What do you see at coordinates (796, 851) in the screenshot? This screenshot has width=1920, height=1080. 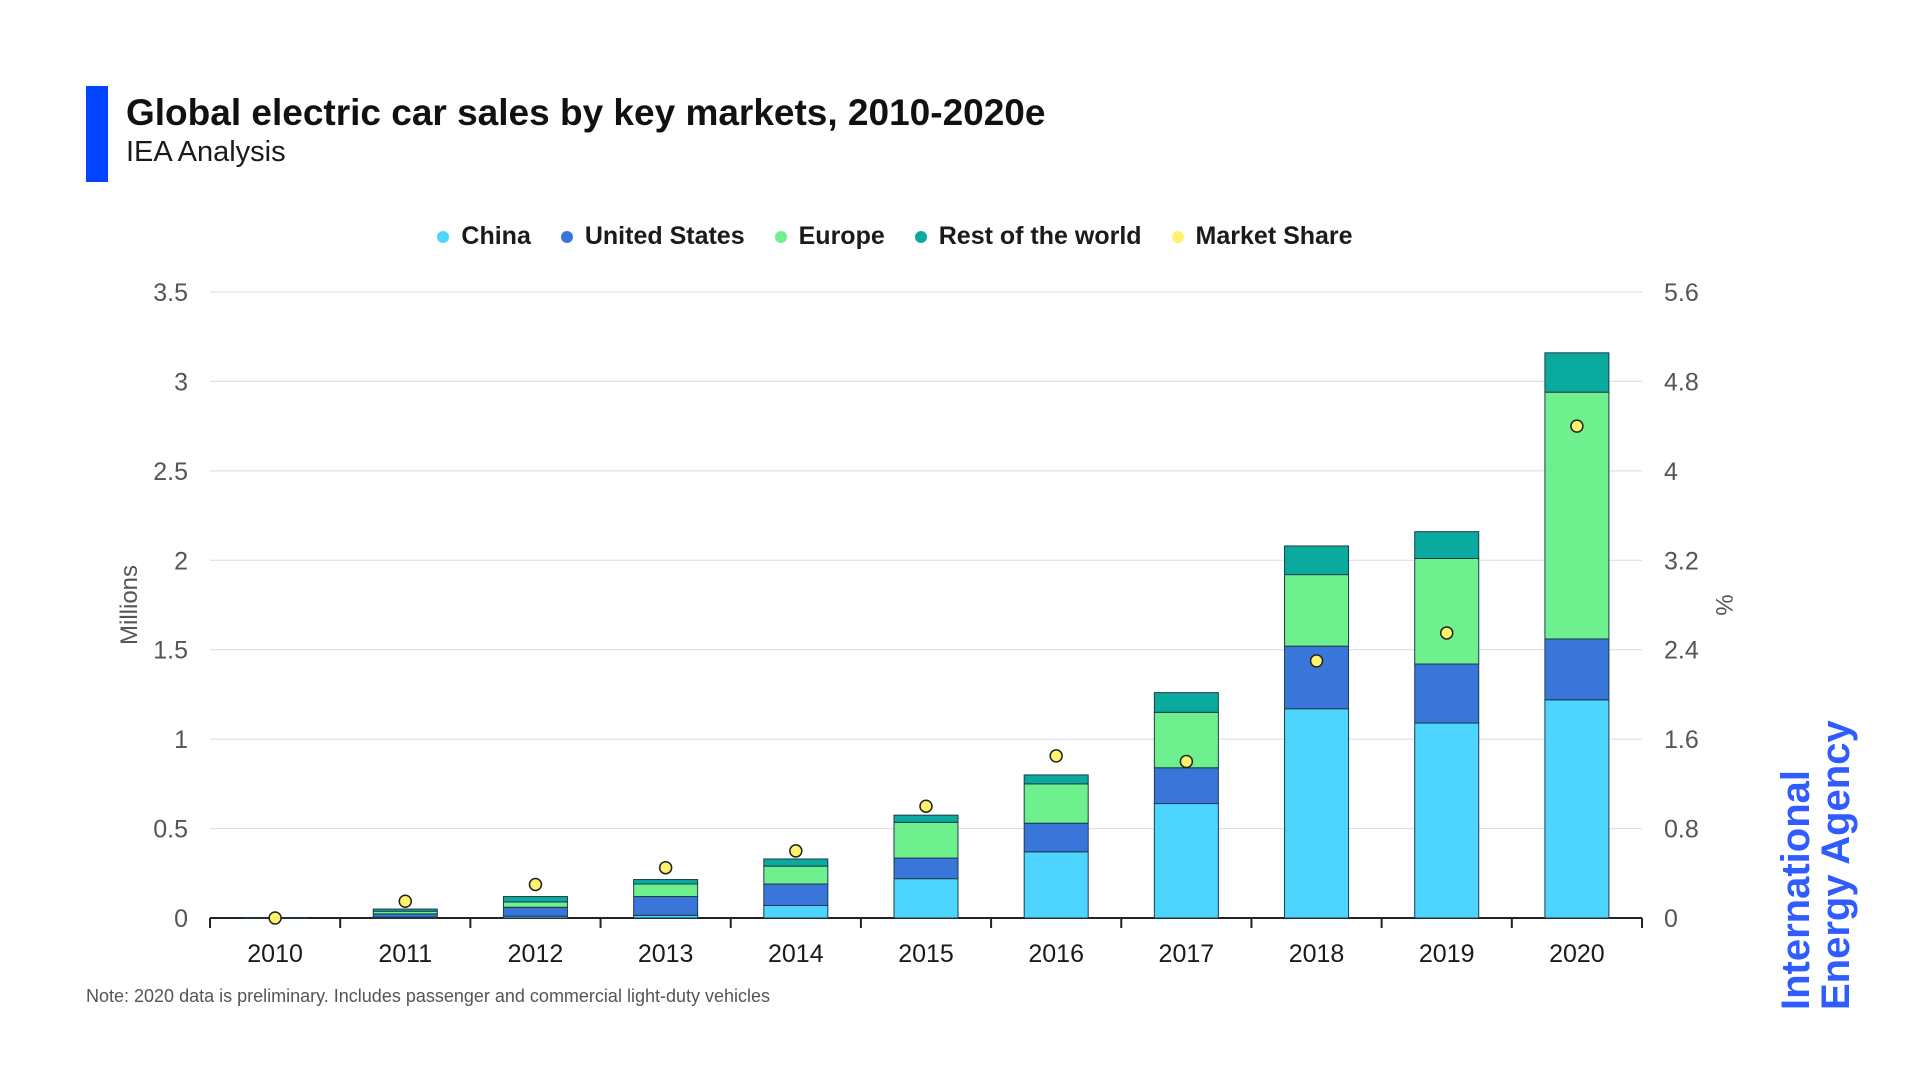 I see `market-share-point-2014` at bounding box center [796, 851].